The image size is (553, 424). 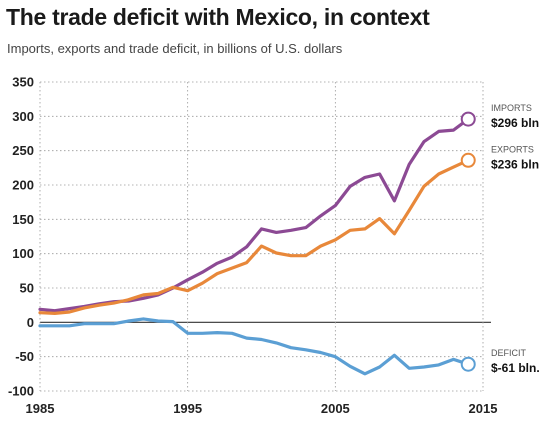 What do you see at coordinates (468, 119) in the screenshot?
I see `end-marker-imports` at bounding box center [468, 119].